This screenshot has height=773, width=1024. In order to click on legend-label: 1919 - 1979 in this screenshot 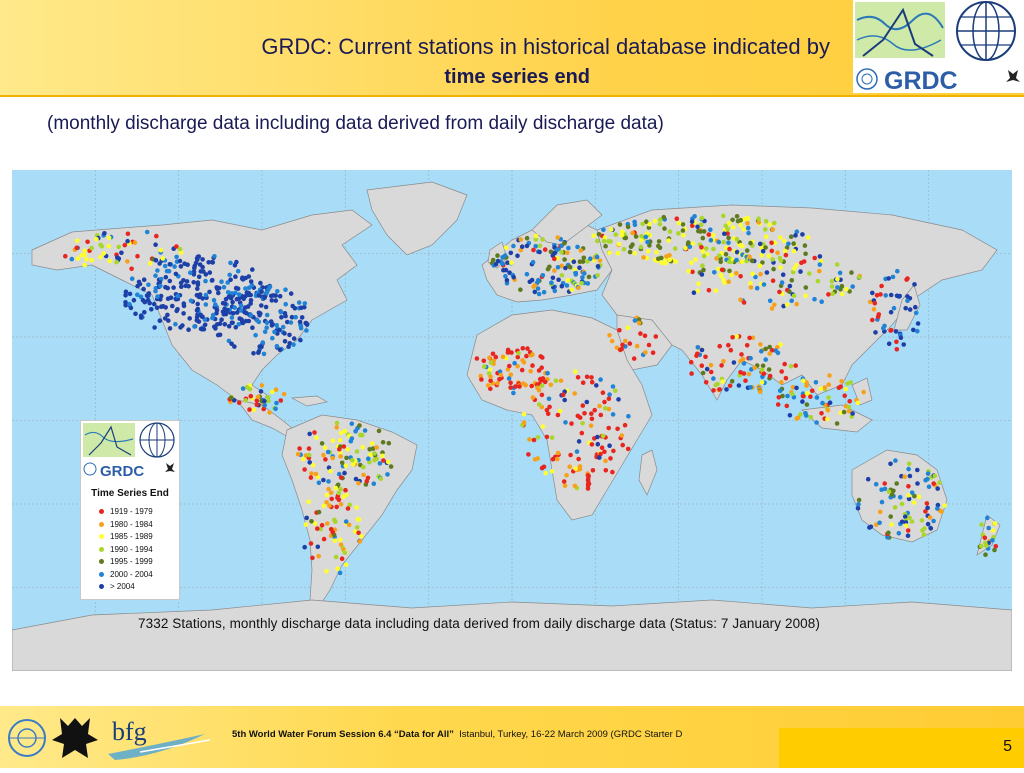, I will do `click(131, 511)`.